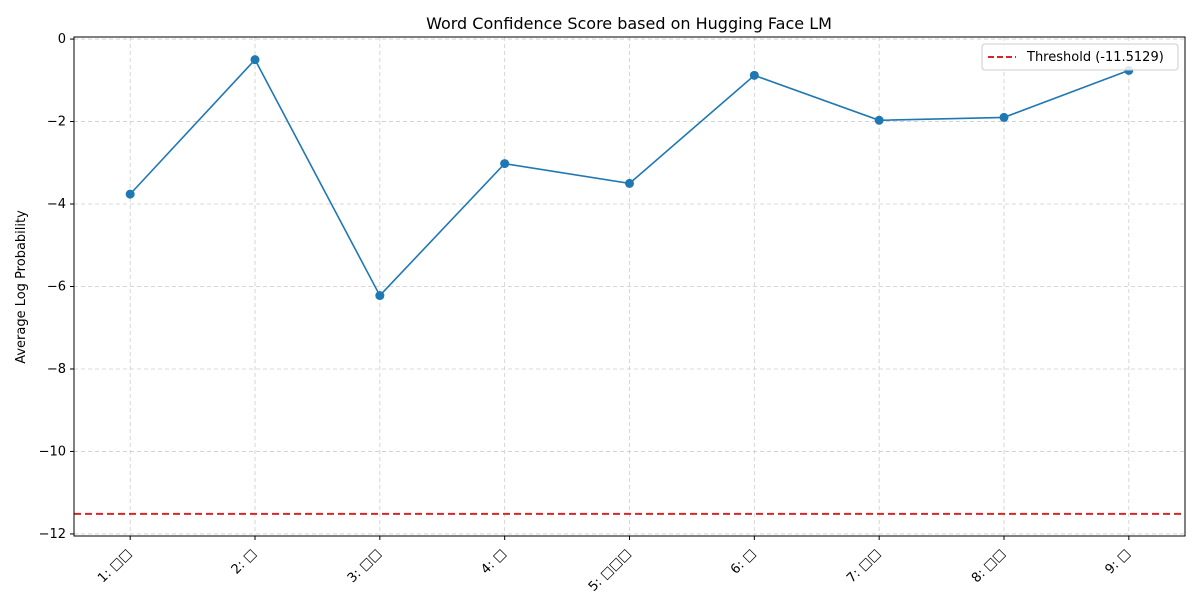 Image resolution: width=1200 pixels, height=604 pixels. What do you see at coordinates (115, 566) in the screenshot?
I see `x-tick-label: 1: □□` at bounding box center [115, 566].